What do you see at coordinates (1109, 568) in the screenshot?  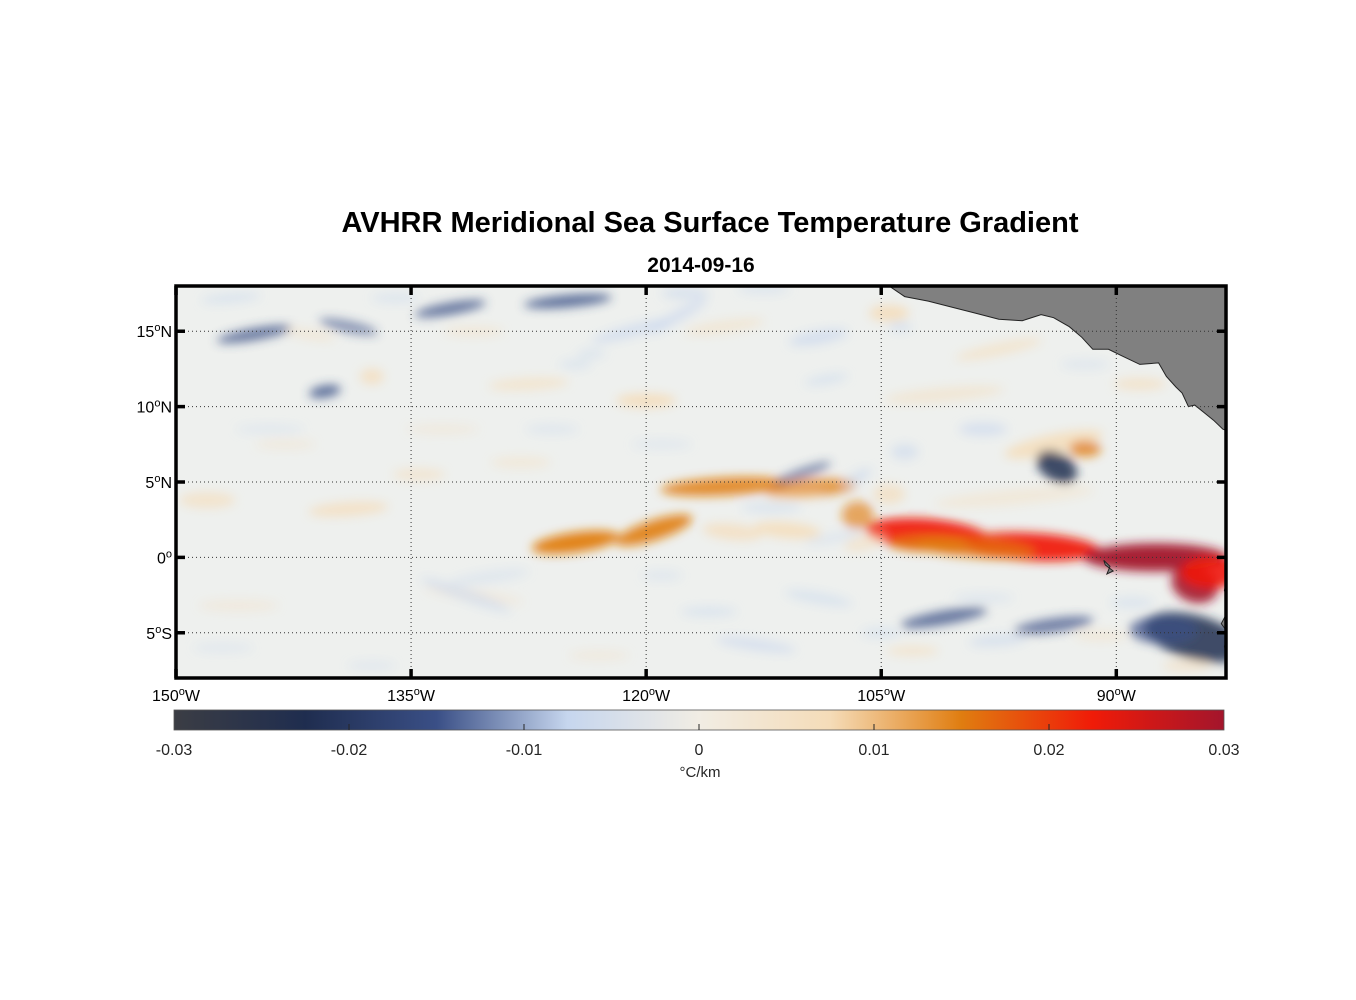 I see `galapagos-islands` at bounding box center [1109, 568].